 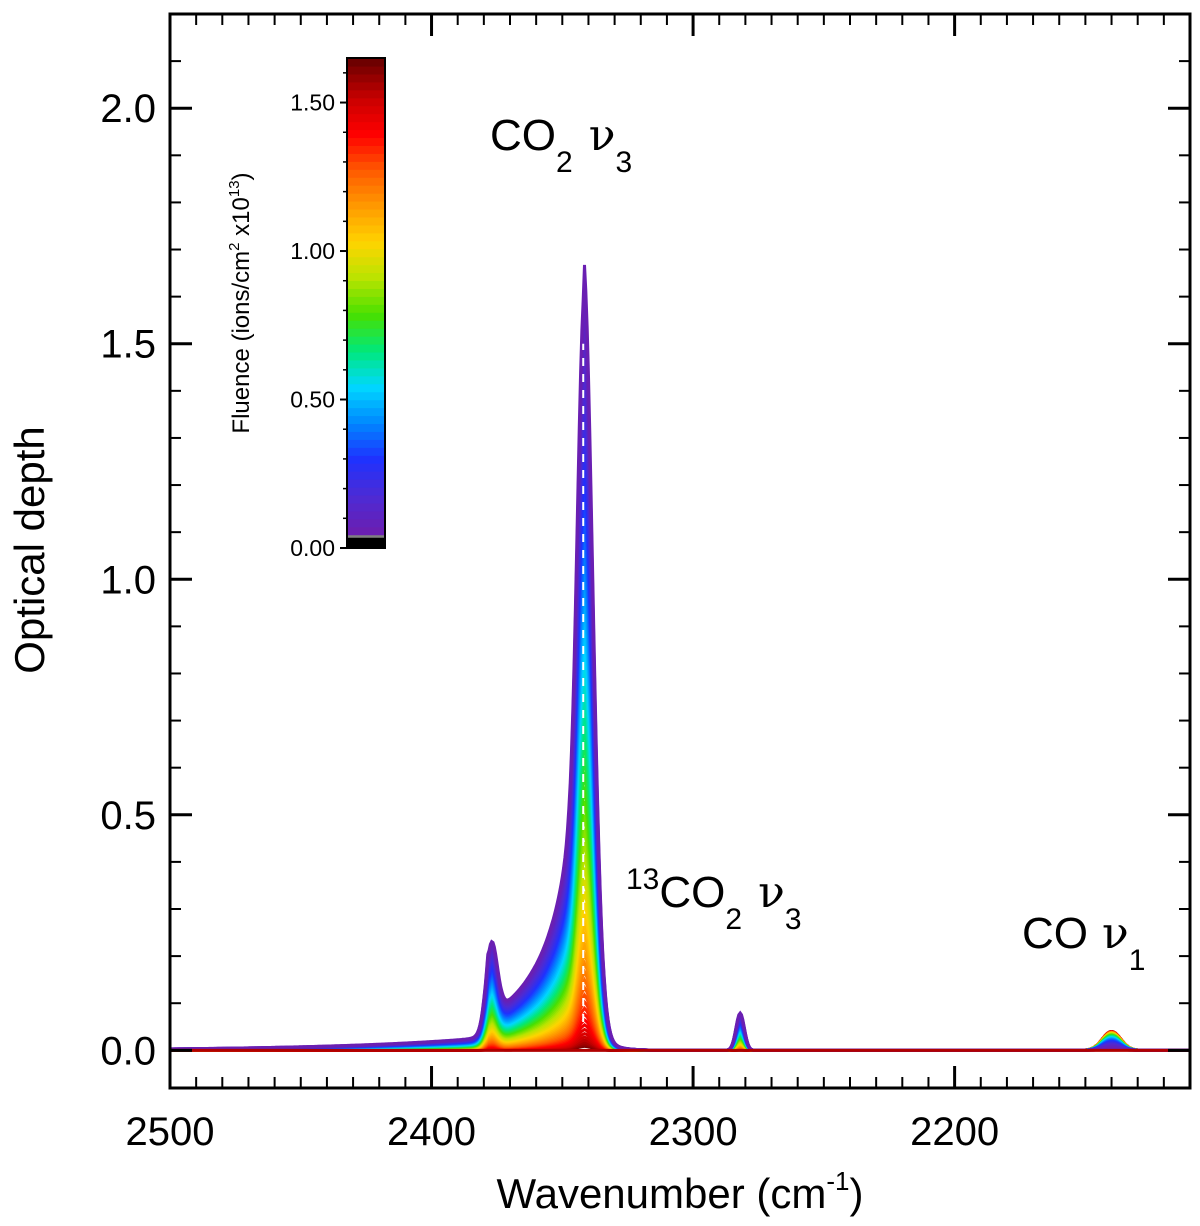 What do you see at coordinates (312, 400) in the screenshot?
I see `colorbar-tick-label: 0.50` at bounding box center [312, 400].